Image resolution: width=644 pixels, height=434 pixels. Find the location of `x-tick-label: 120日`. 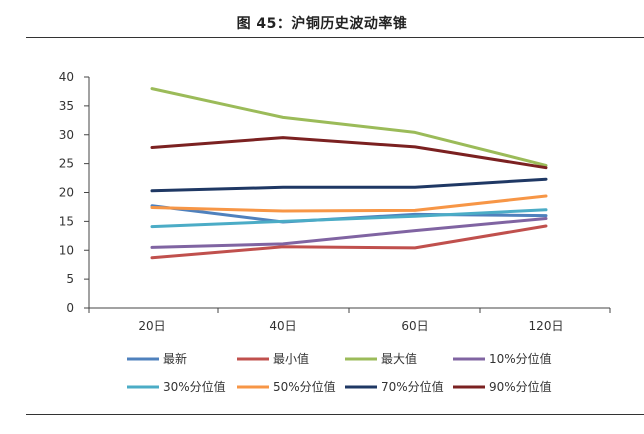

x-tick-label: 120日 is located at coordinates (546, 326).